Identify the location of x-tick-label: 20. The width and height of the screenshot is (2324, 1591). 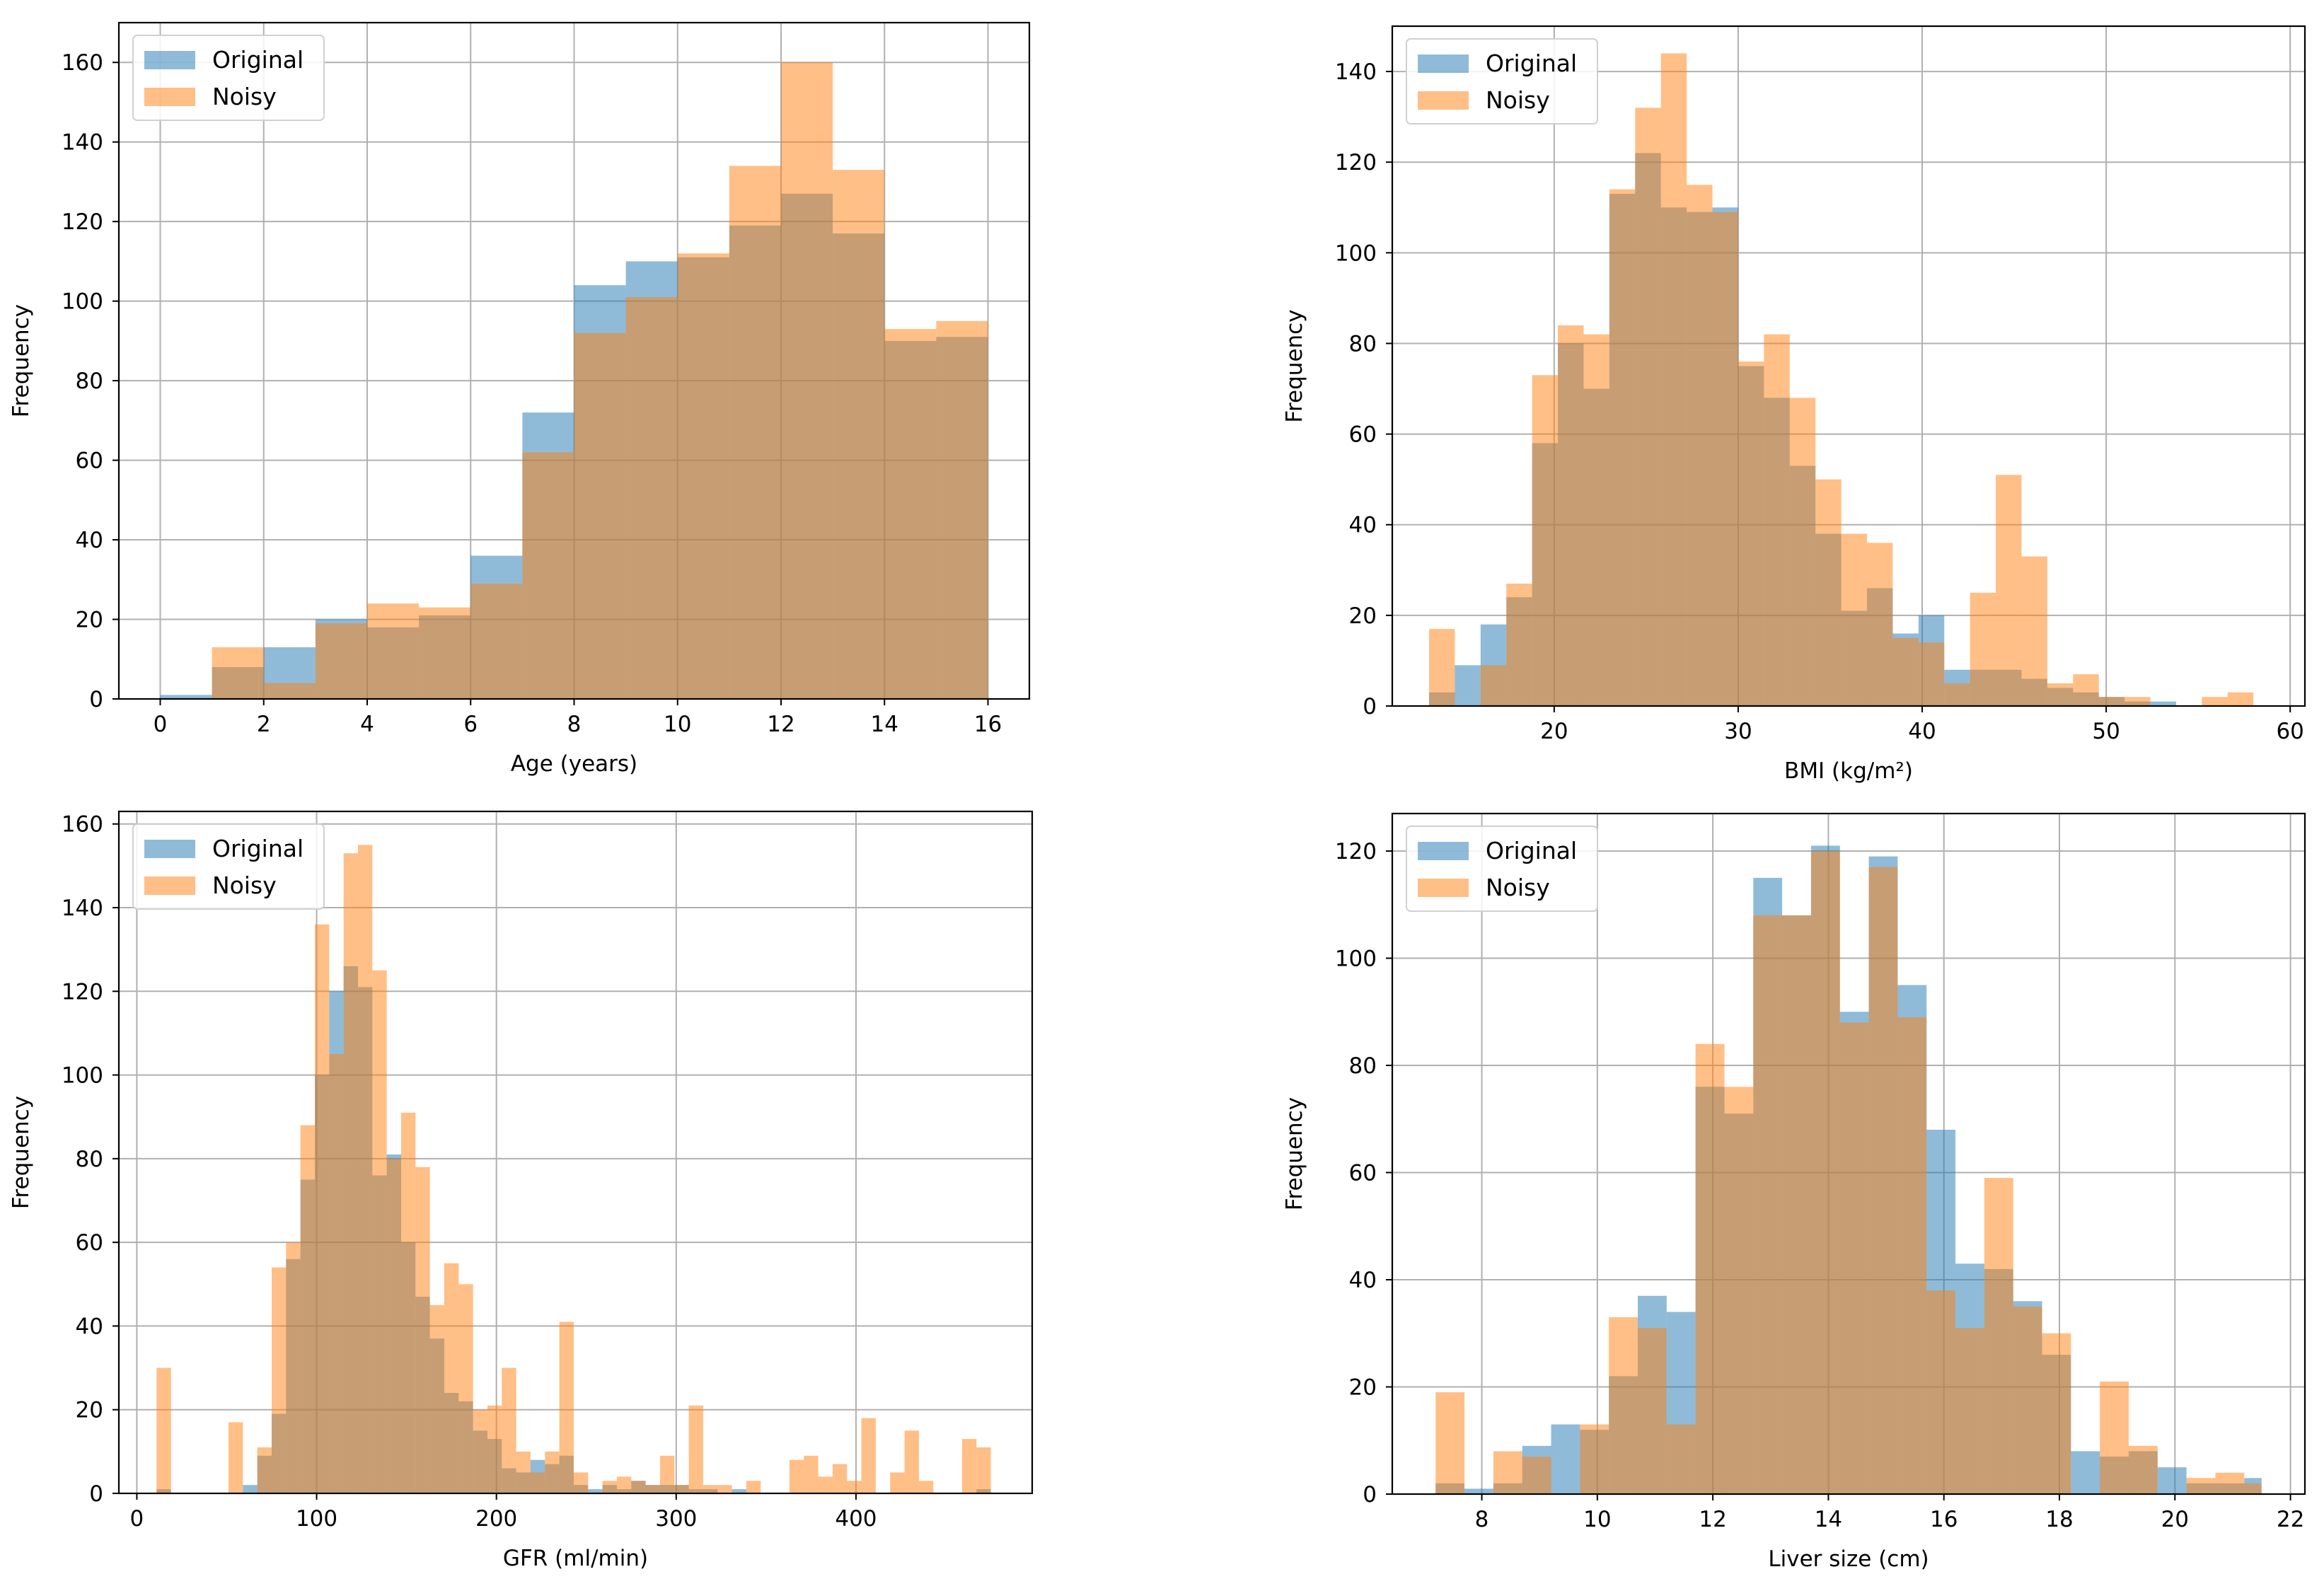
(2175, 1519).